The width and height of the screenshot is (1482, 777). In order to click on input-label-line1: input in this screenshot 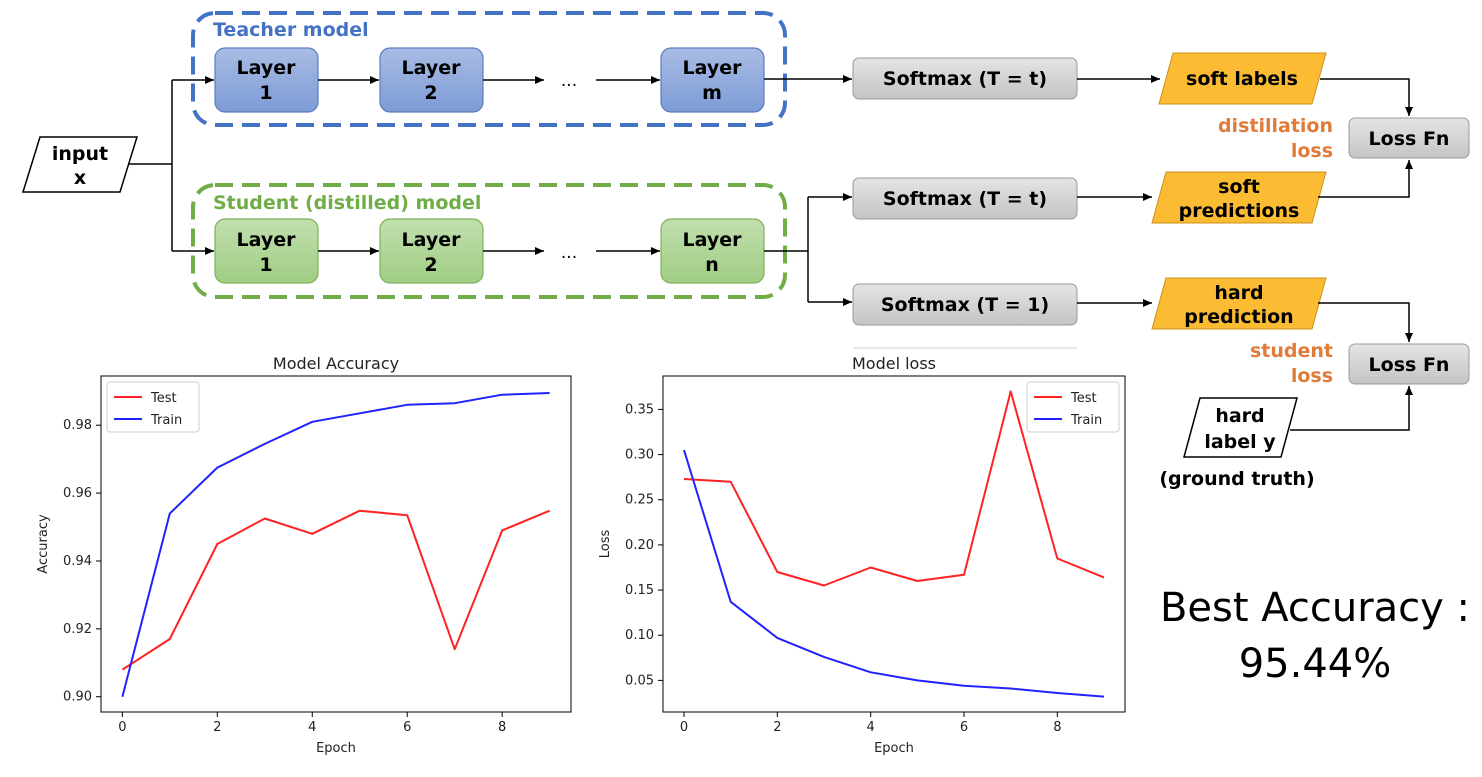, I will do `click(80, 154)`.